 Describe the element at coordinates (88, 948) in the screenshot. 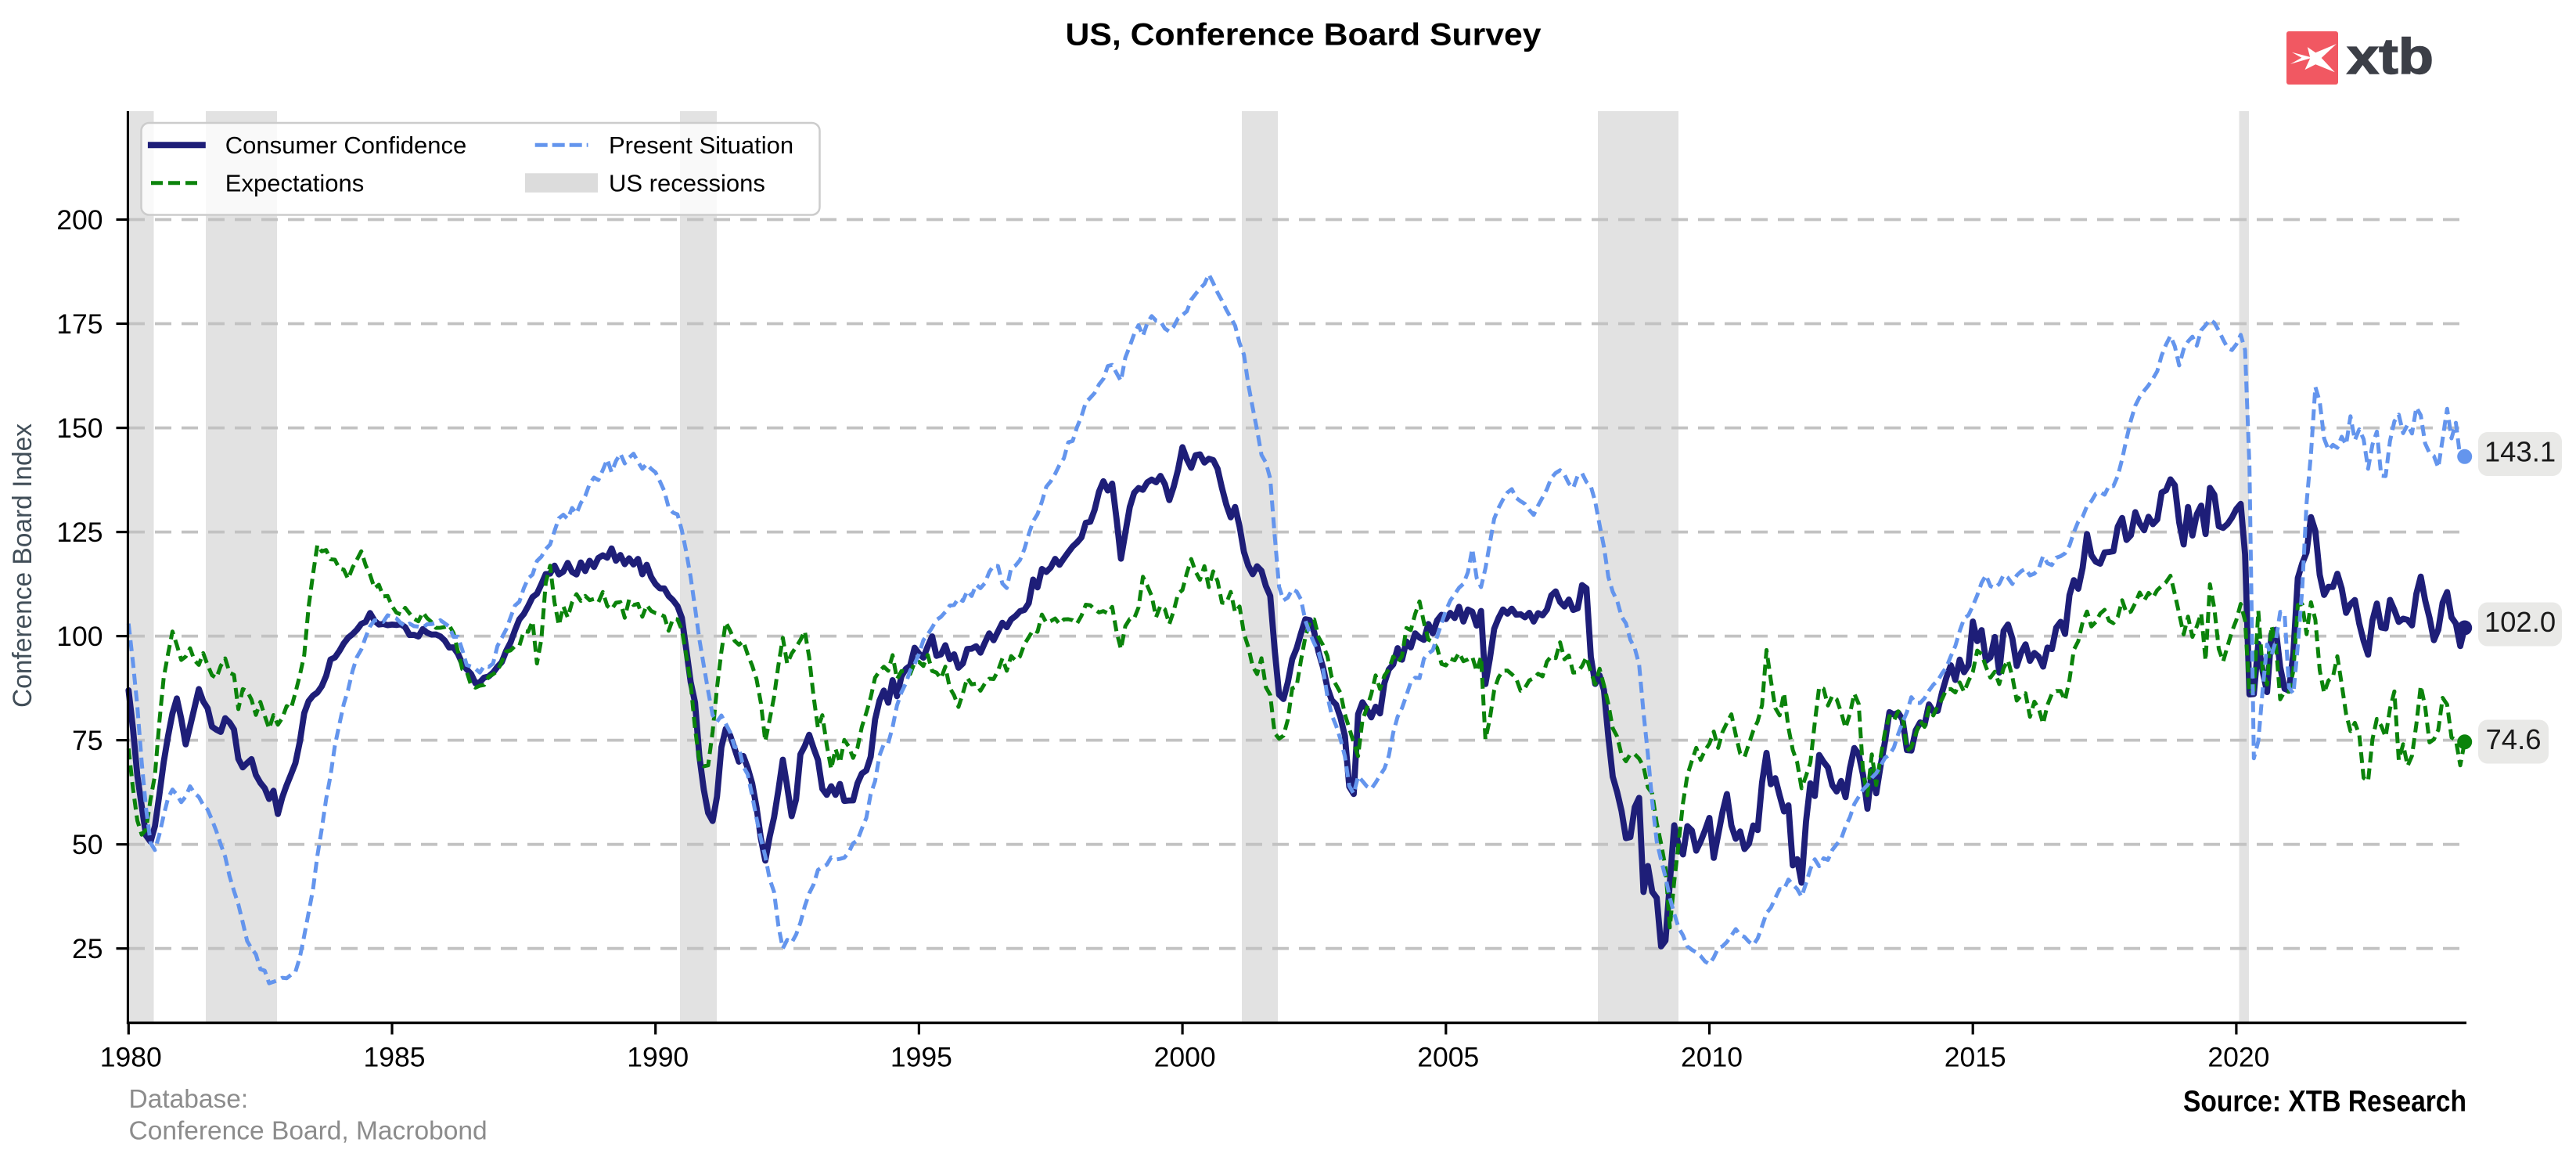

I see `svg-text: 25` at that location.